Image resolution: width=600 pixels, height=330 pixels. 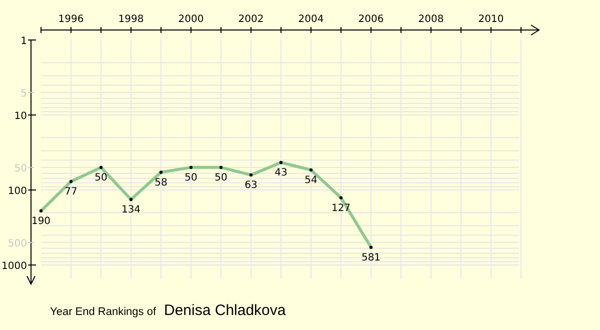 I want to click on data-label: 581, so click(x=371, y=258).